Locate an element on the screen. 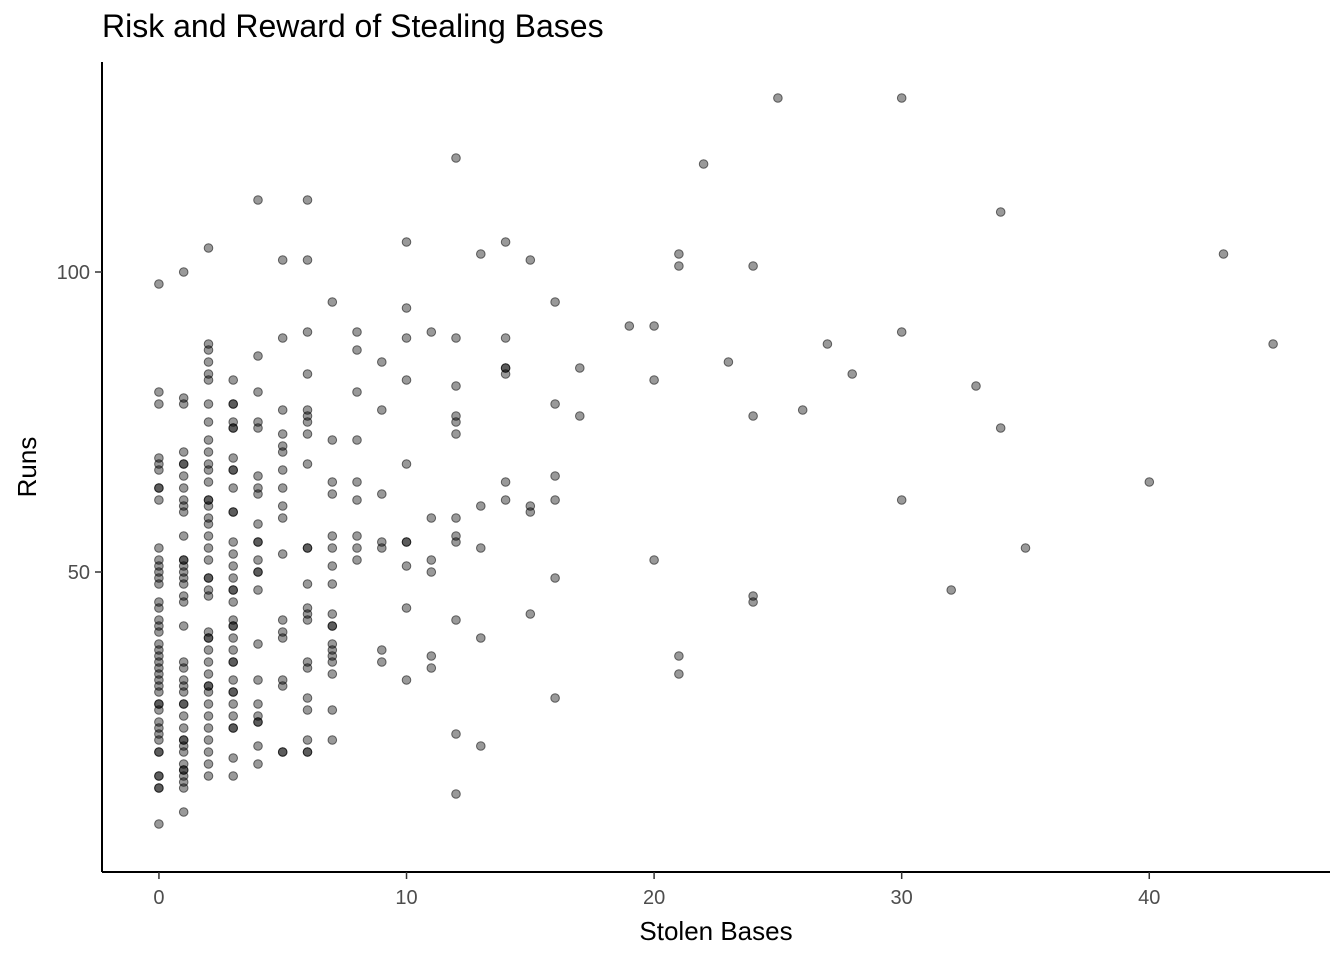 This screenshot has height=960, width=1344. x-tick-label: 0 is located at coordinates (158, 898).